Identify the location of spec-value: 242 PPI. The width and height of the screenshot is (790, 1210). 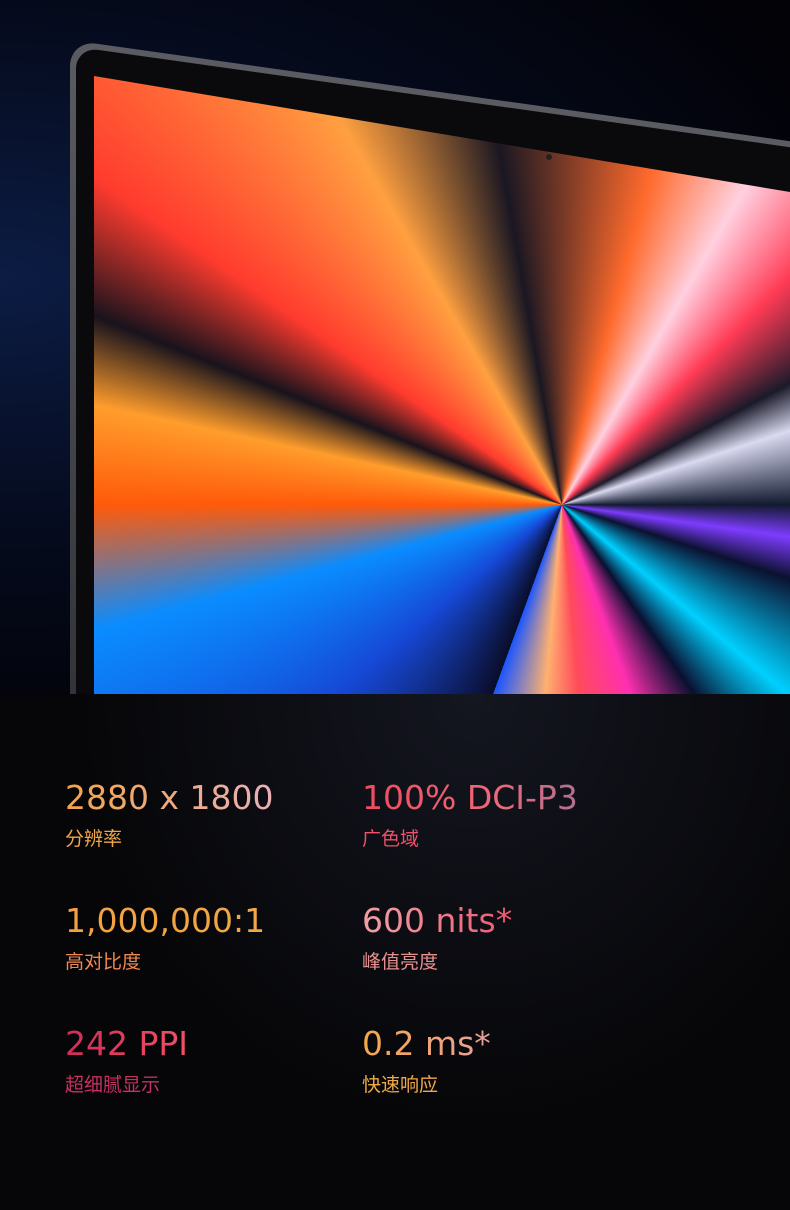
(127, 1043).